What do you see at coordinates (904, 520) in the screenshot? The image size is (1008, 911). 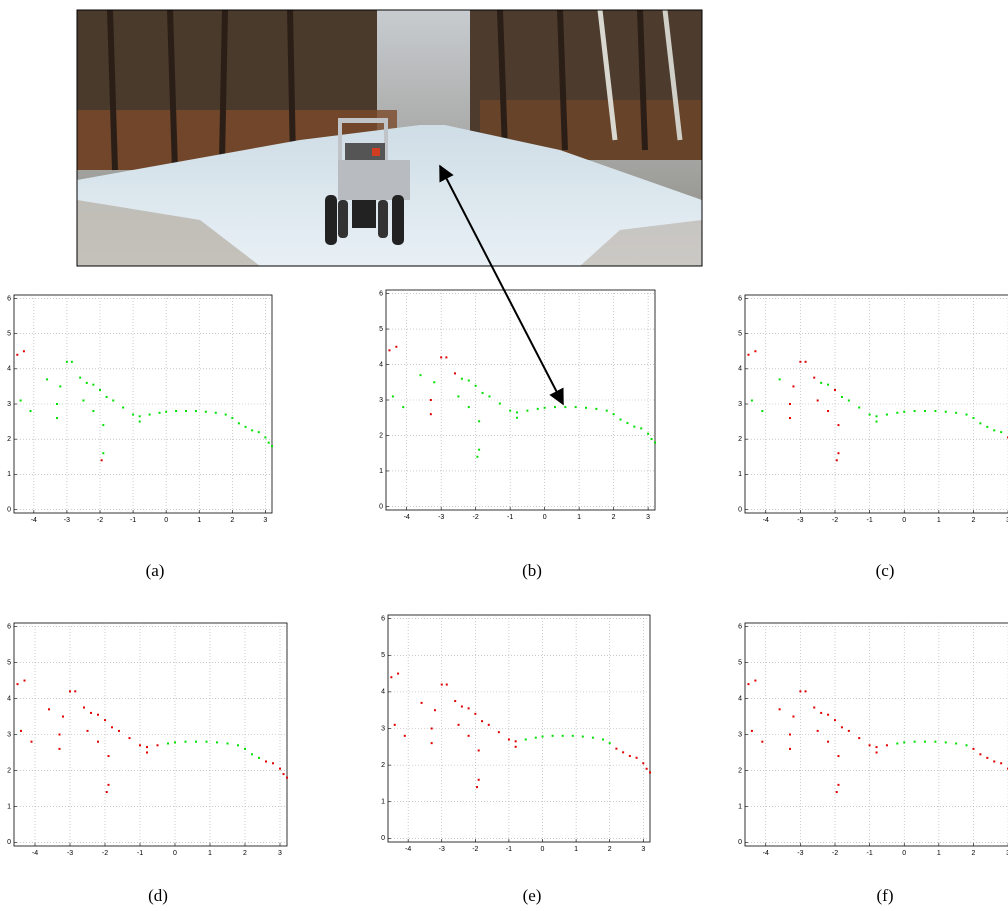 I see `x-tick-label: 0` at bounding box center [904, 520].